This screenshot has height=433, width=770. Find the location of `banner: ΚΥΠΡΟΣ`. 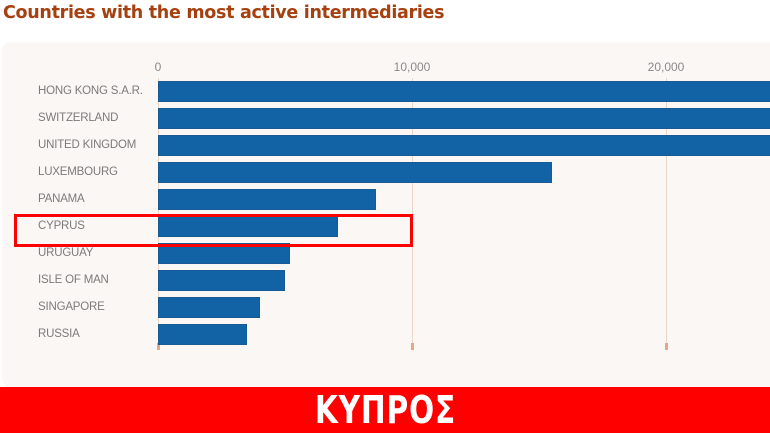

banner: ΚΥΠΡΟΣ is located at coordinates (385, 410).